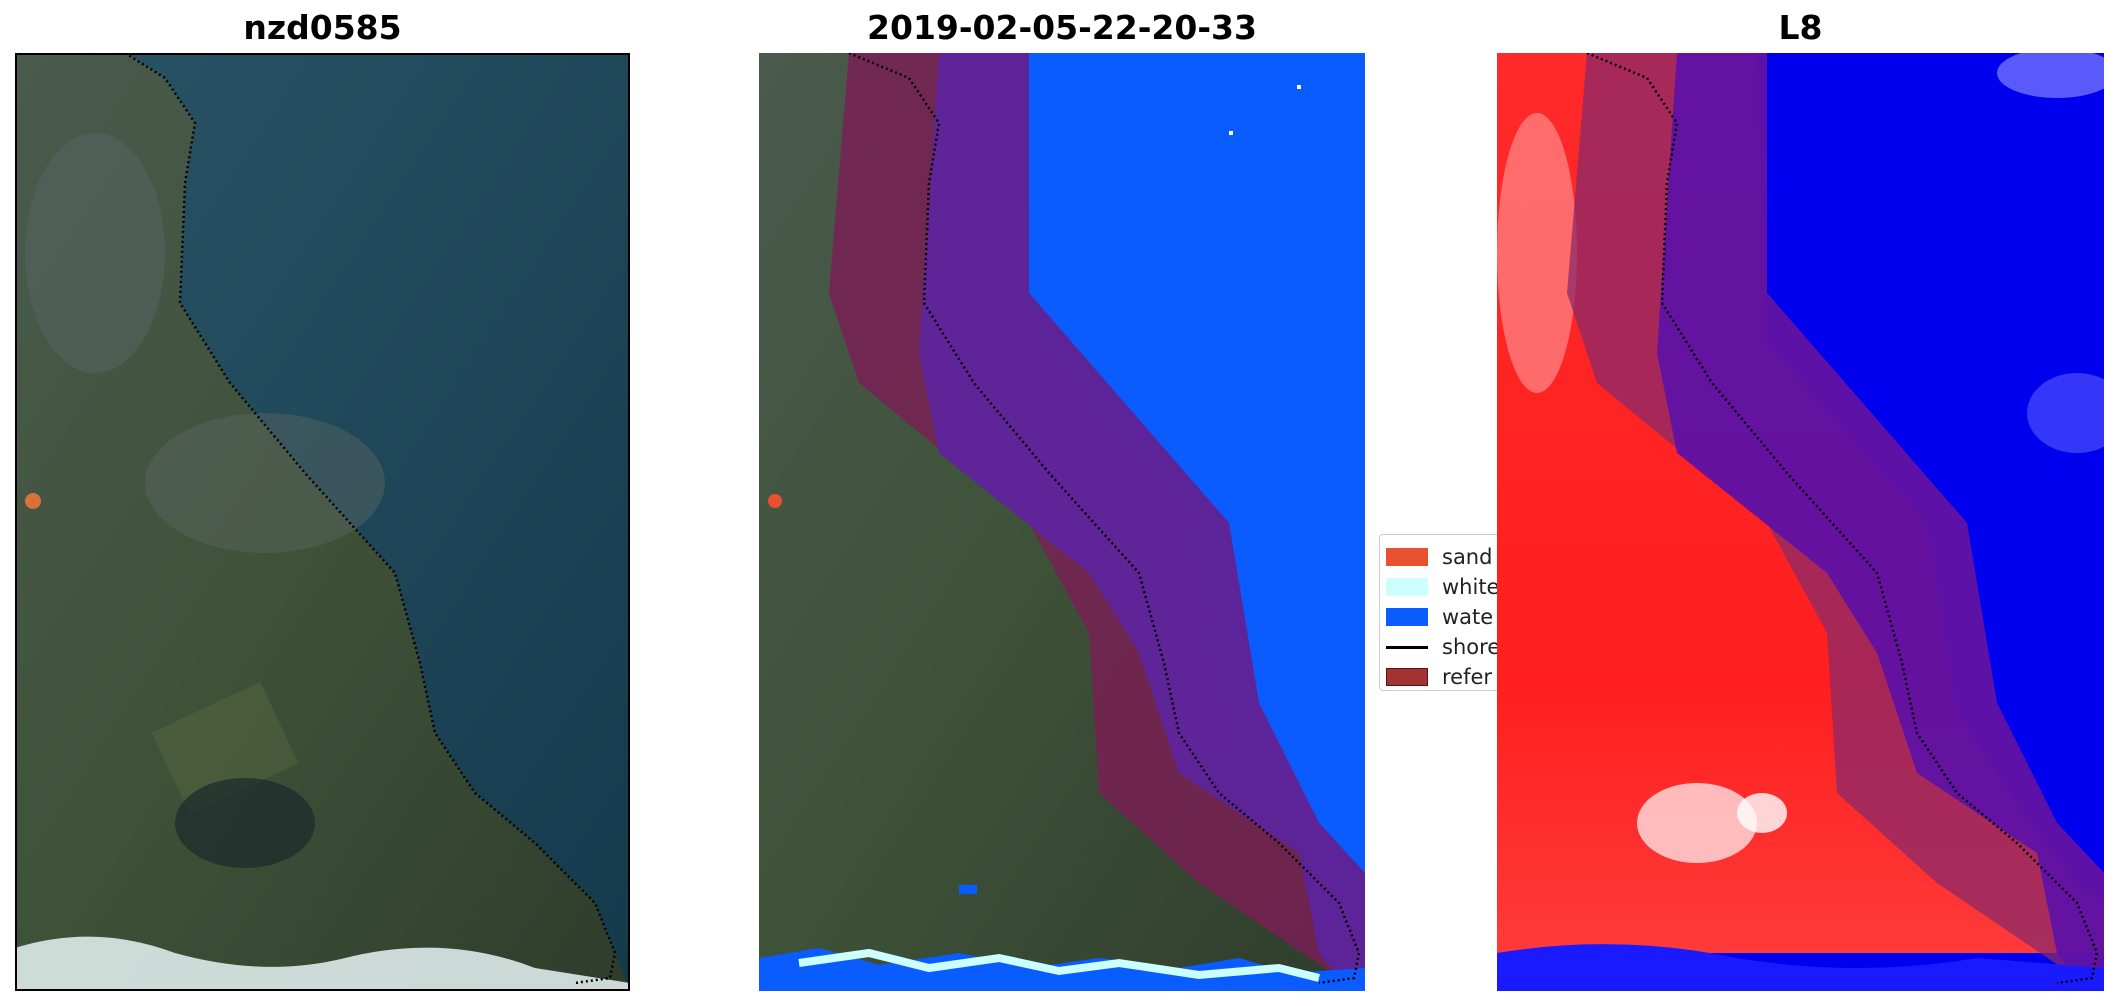 This screenshot has width=2122, height=1006. What do you see at coordinates (245, 823) in the screenshot?
I see `forest-patch` at bounding box center [245, 823].